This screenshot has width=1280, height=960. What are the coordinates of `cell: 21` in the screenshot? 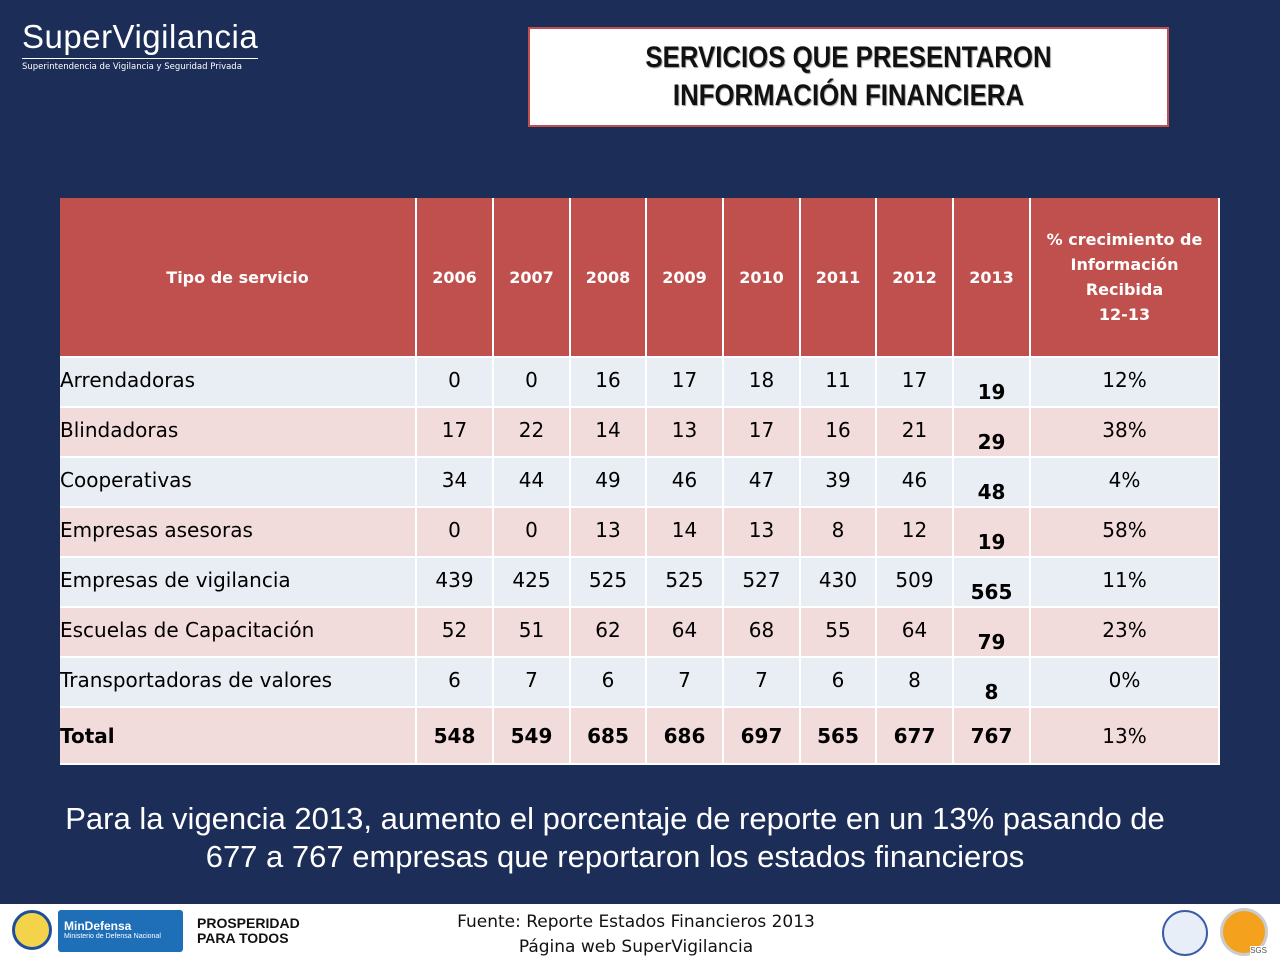 It's located at (915, 433).